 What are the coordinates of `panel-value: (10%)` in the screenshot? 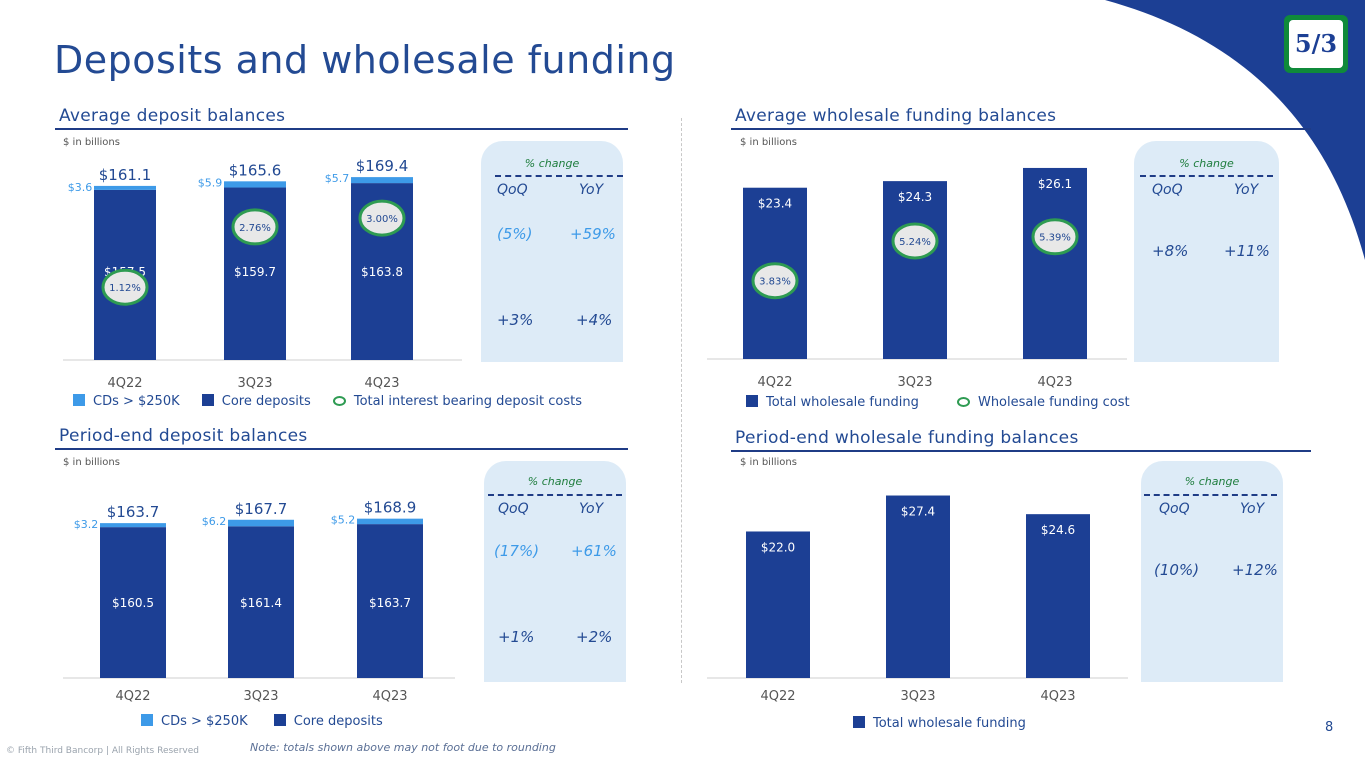 It's located at (1177, 570).